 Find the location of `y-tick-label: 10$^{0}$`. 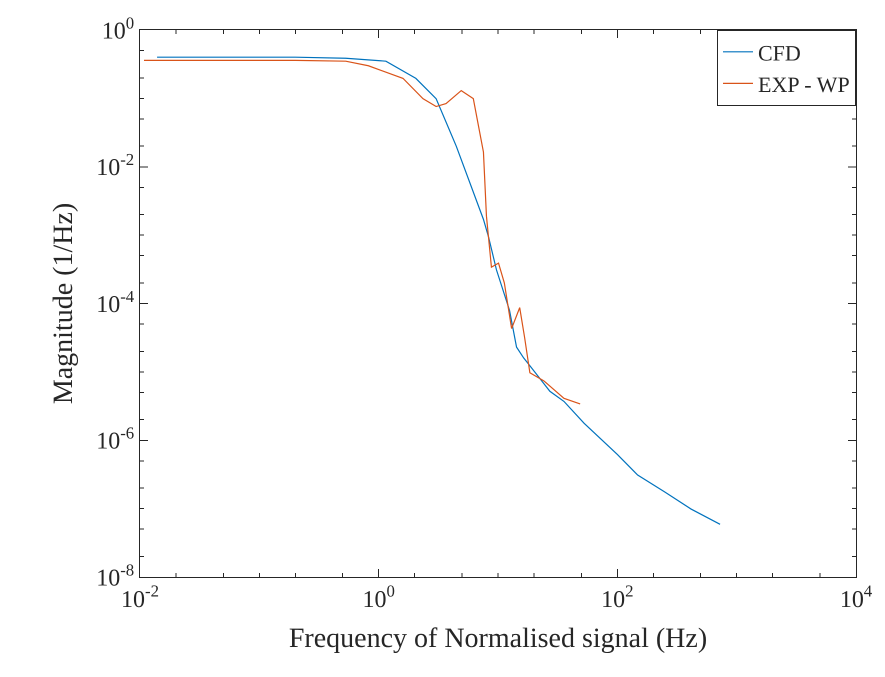

y-tick-label: 10$^{0}$ is located at coordinates (118, 28).